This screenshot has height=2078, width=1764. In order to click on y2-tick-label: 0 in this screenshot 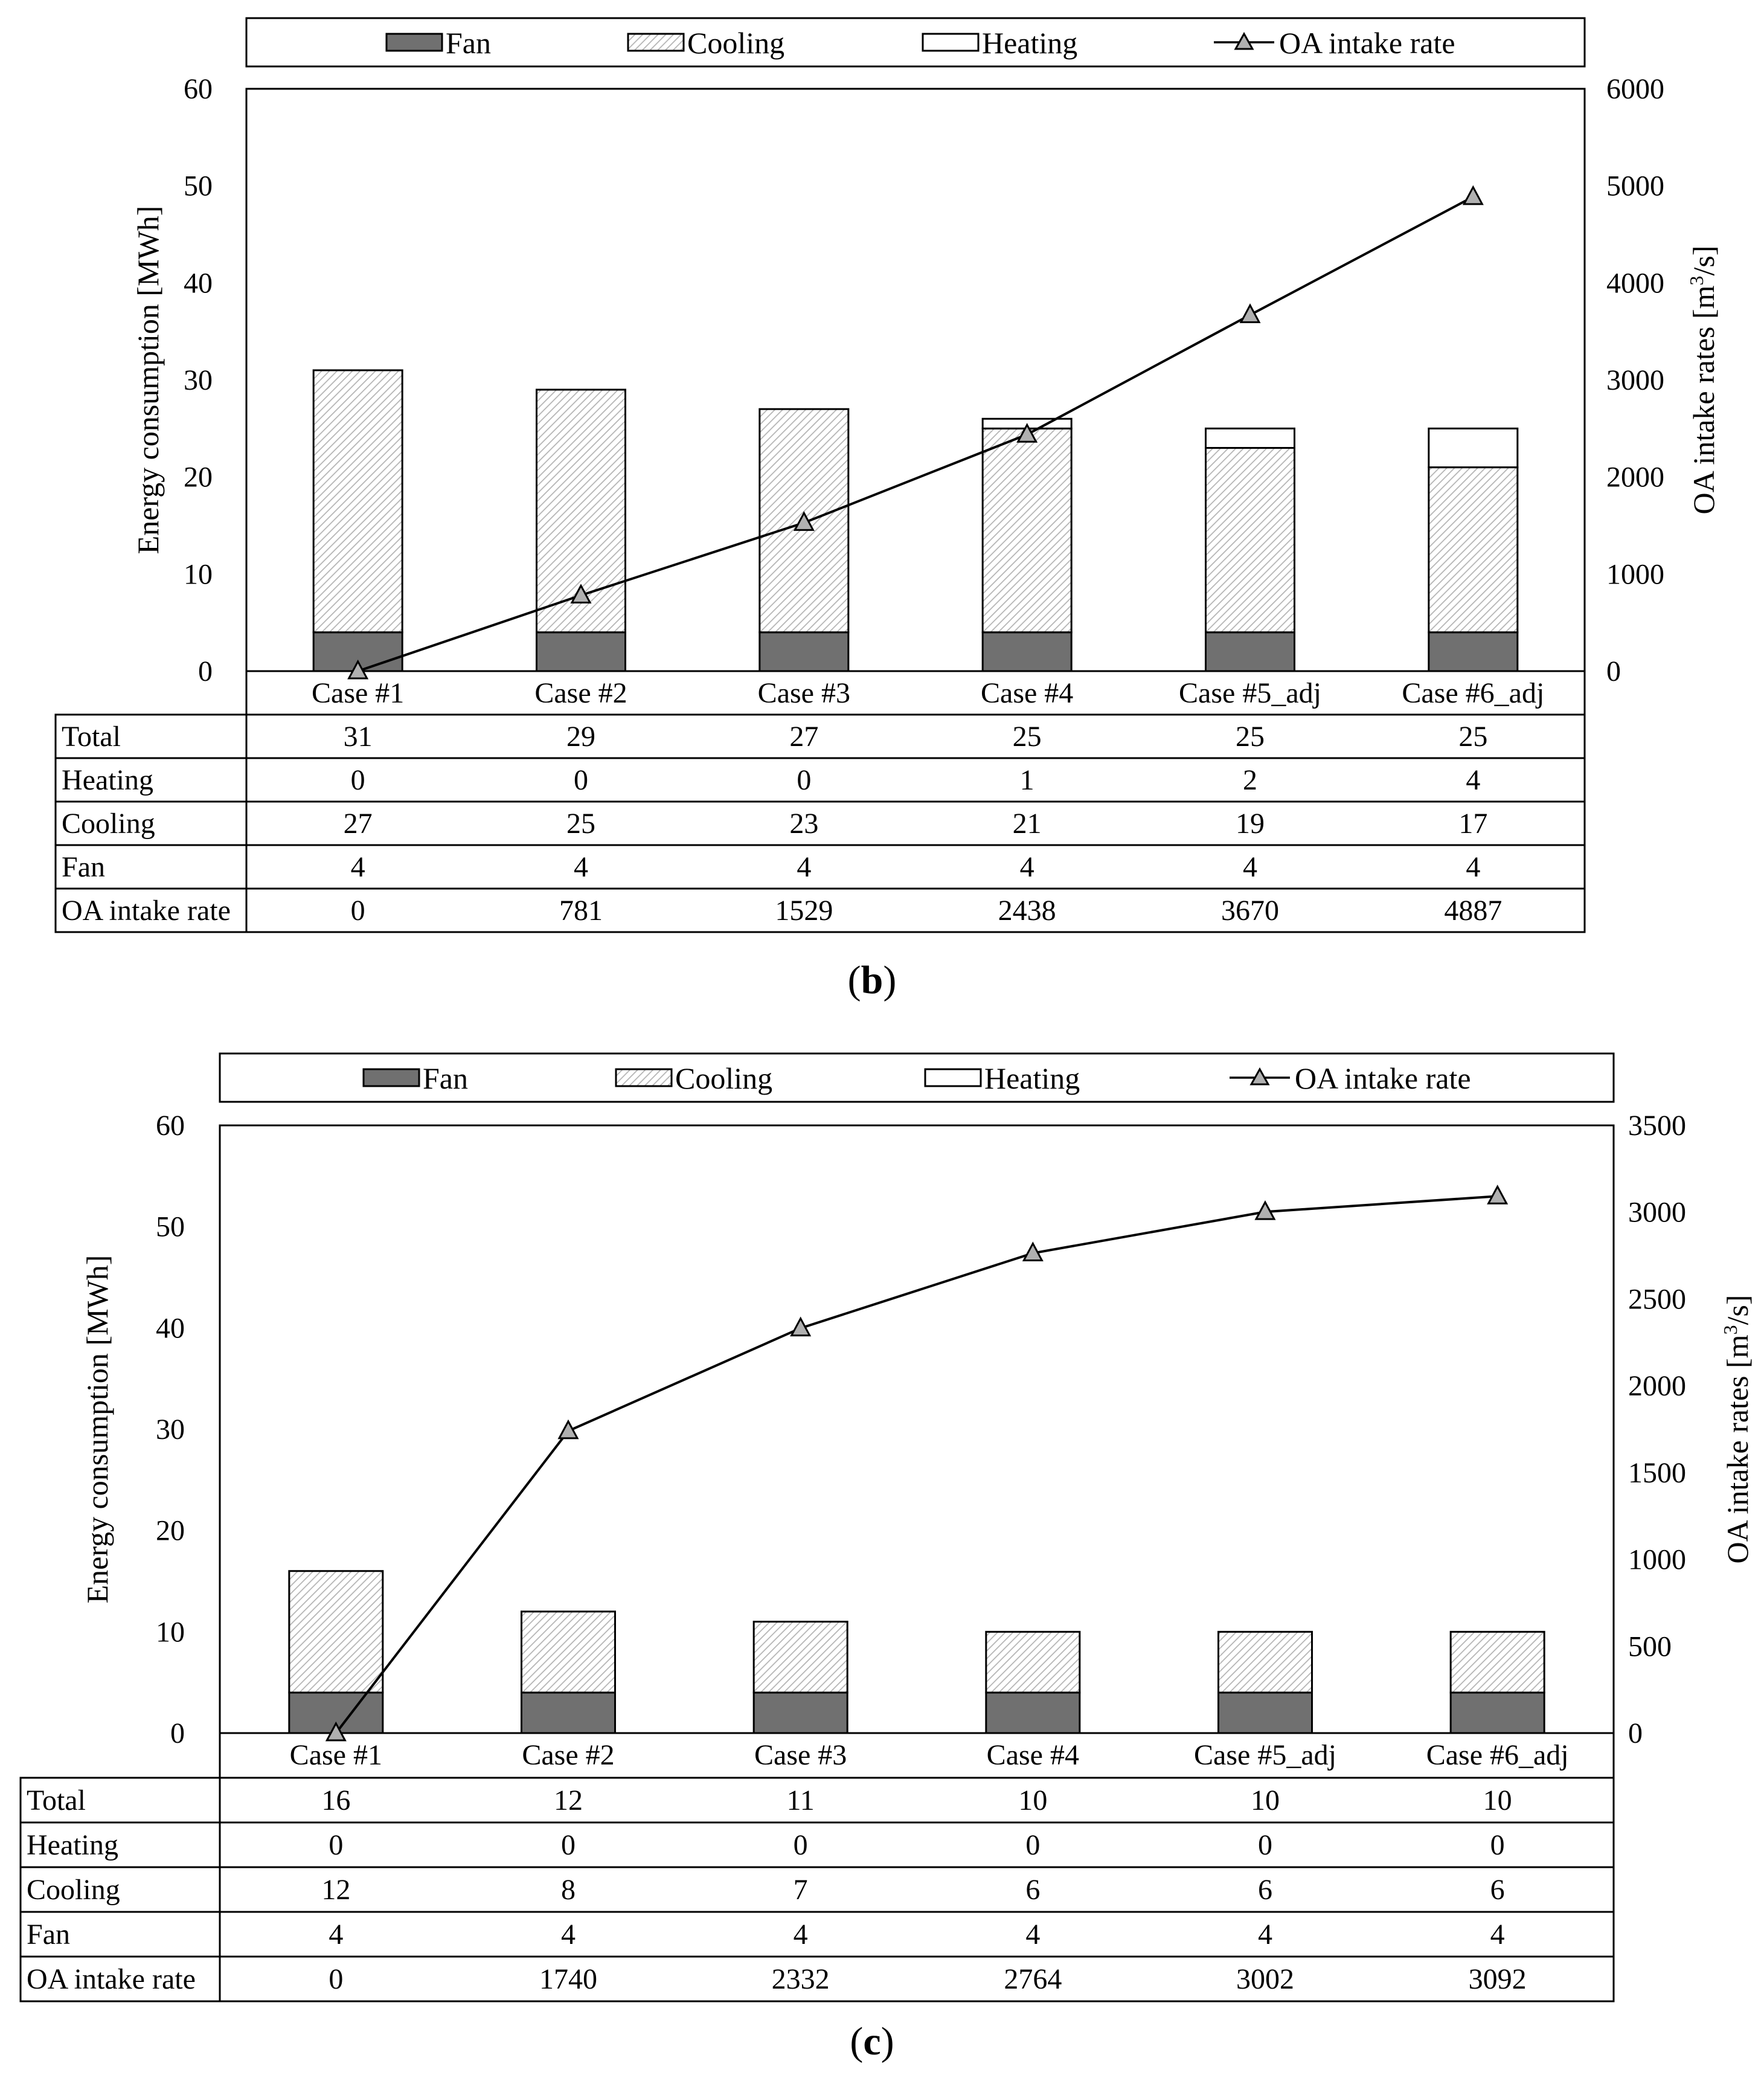, I will do `click(1613, 671)`.